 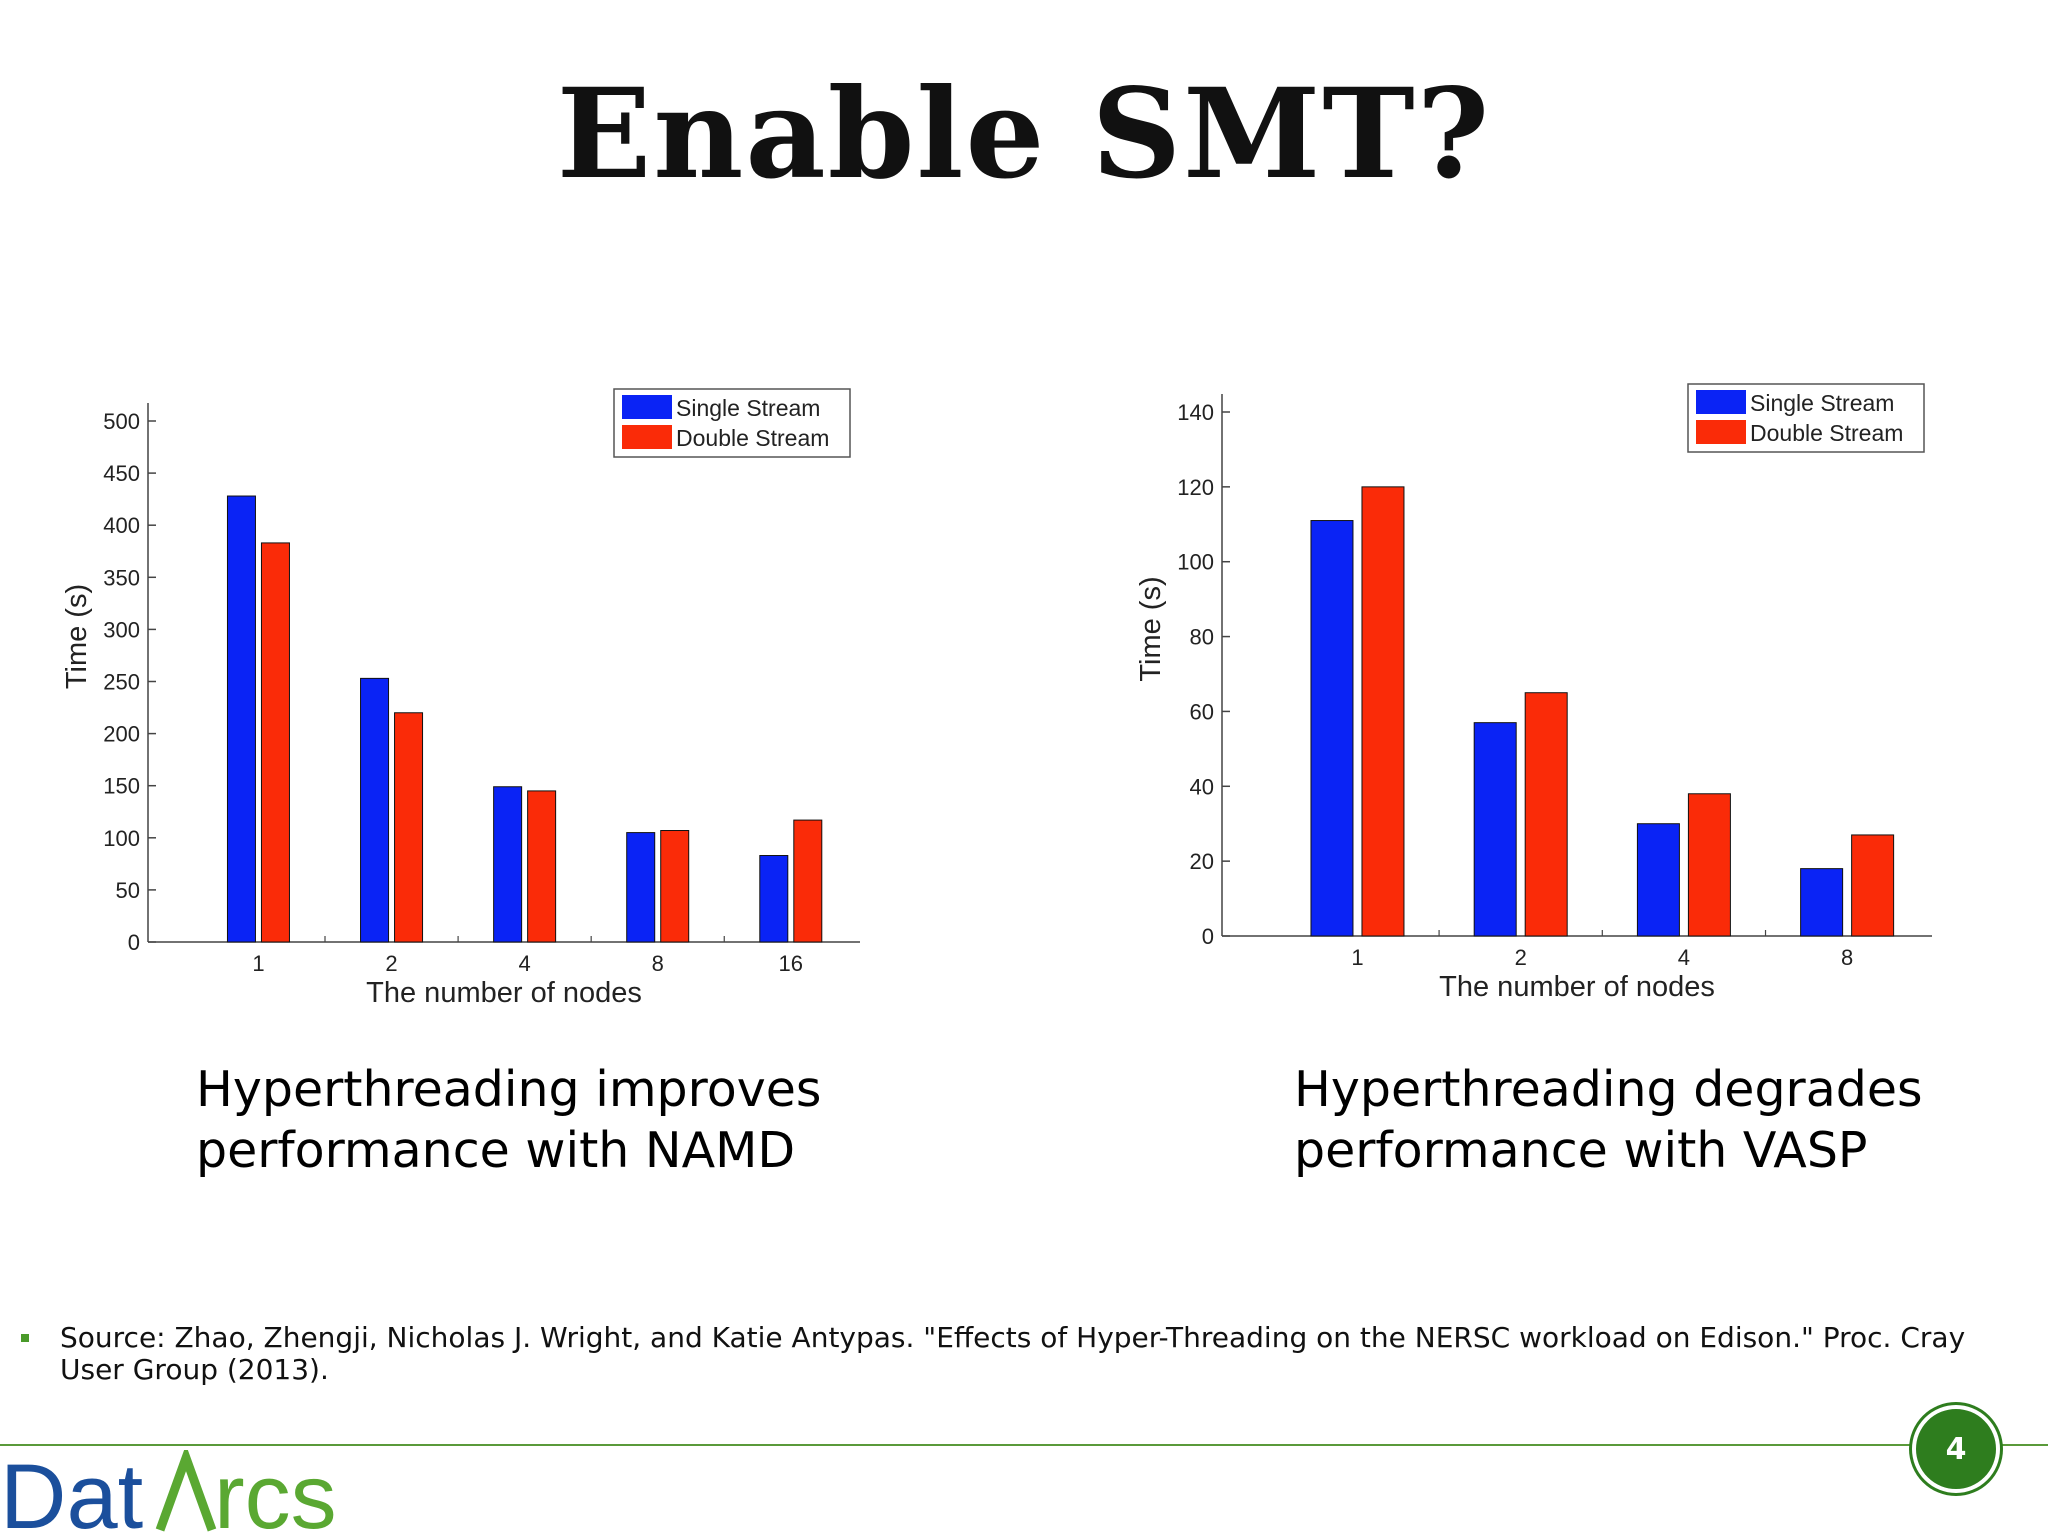 What do you see at coordinates (258, 963) in the screenshot?
I see `namd-x-tick-label: 1` at bounding box center [258, 963].